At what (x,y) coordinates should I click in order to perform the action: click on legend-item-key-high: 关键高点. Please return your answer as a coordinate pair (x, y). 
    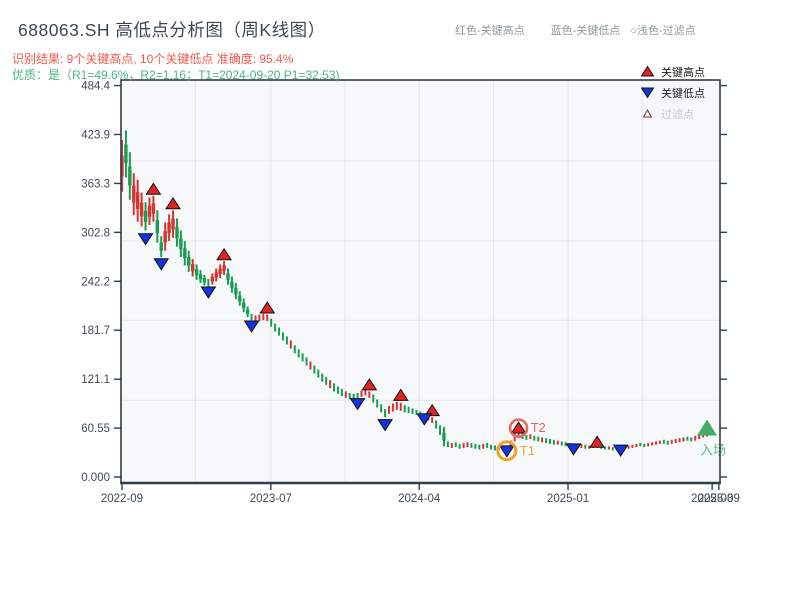
    Looking at the image, I should click on (673, 71).